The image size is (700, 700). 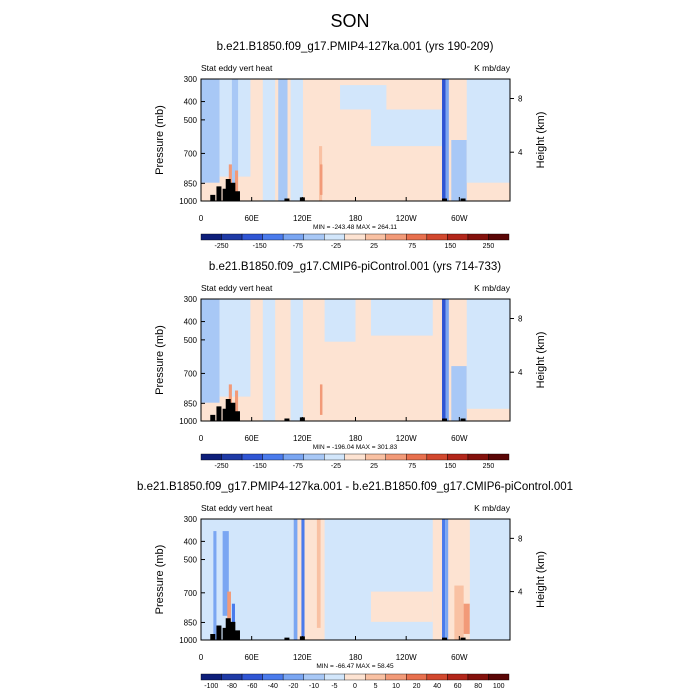 What do you see at coordinates (237, 68) in the screenshot?
I see `field-label: Stat eddy vert heat` at bounding box center [237, 68].